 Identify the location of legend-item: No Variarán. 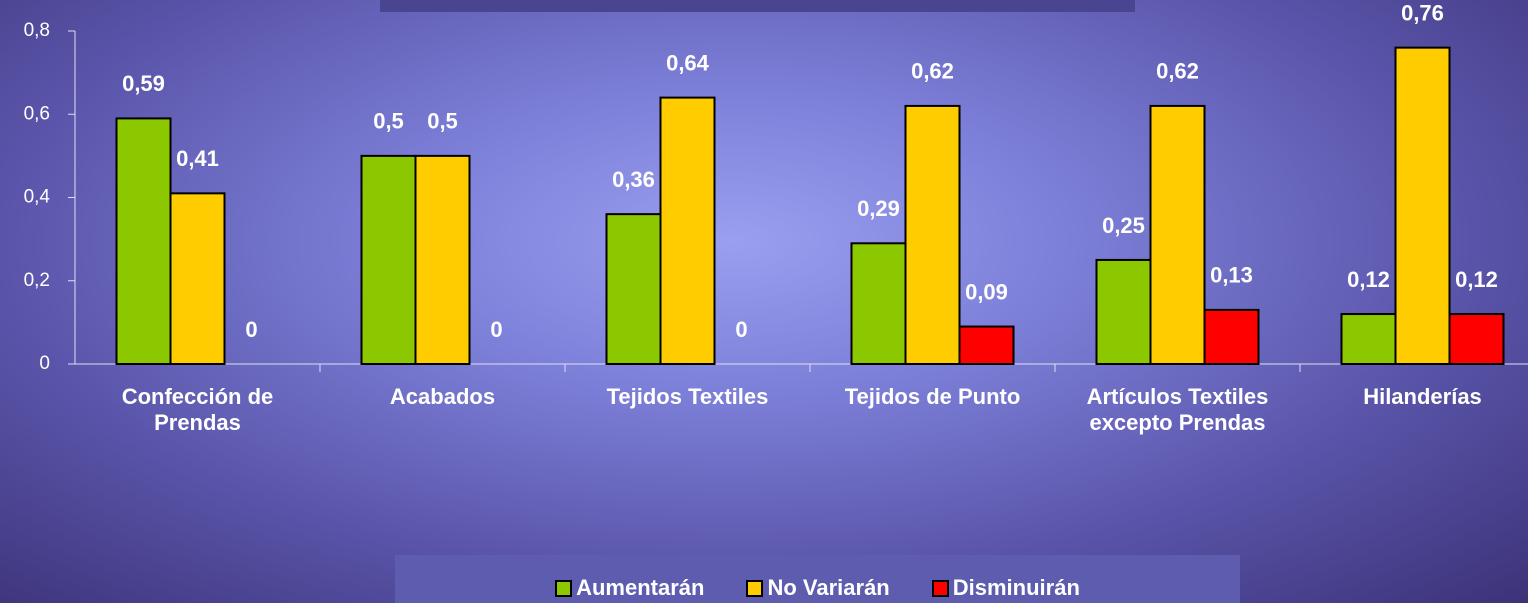
(818, 588).